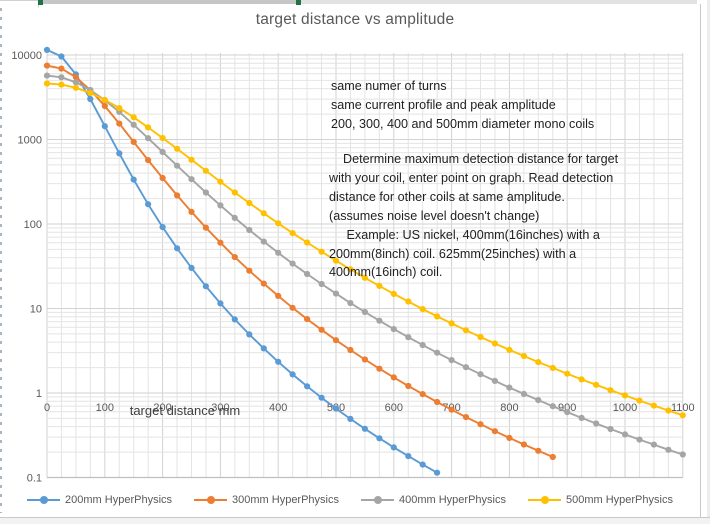 Image resolution: width=710 pixels, height=524 pixels. I want to click on legend-item-200mm: 200mm HyperPhysics, so click(99, 500).